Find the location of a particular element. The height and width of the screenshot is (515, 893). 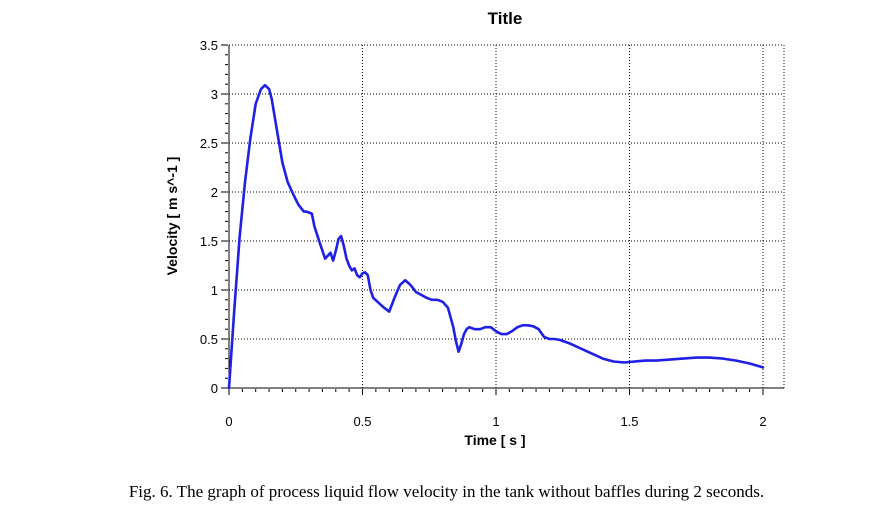

y-tick-label: 1 is located at coordinates (214, 290).